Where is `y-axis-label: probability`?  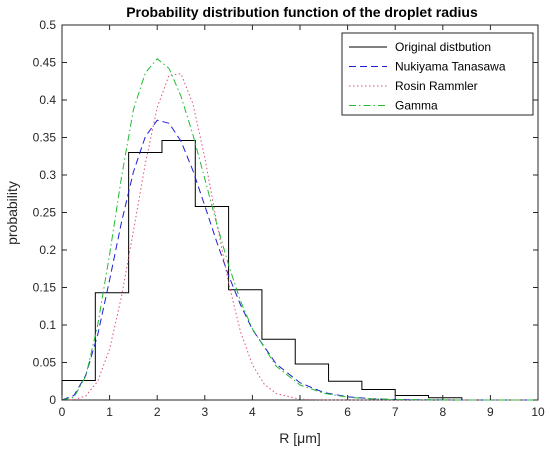
y-axis-label: probability is located at coordinates (12, 213).